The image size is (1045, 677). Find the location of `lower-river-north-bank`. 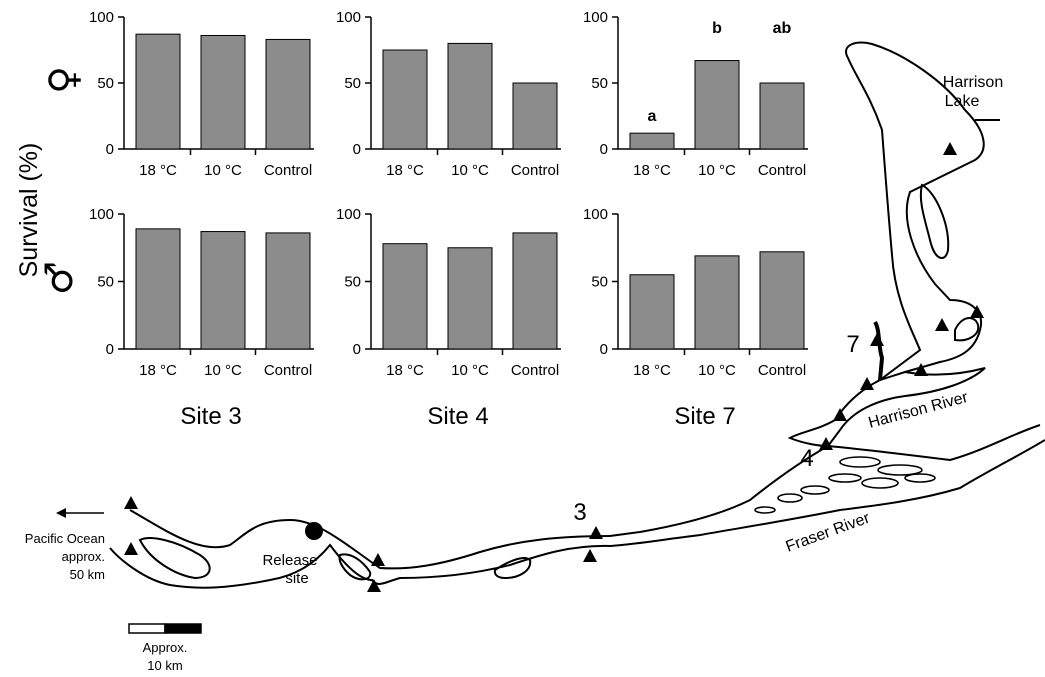

lower-river-north-bank is located at coordinates (370, 539).